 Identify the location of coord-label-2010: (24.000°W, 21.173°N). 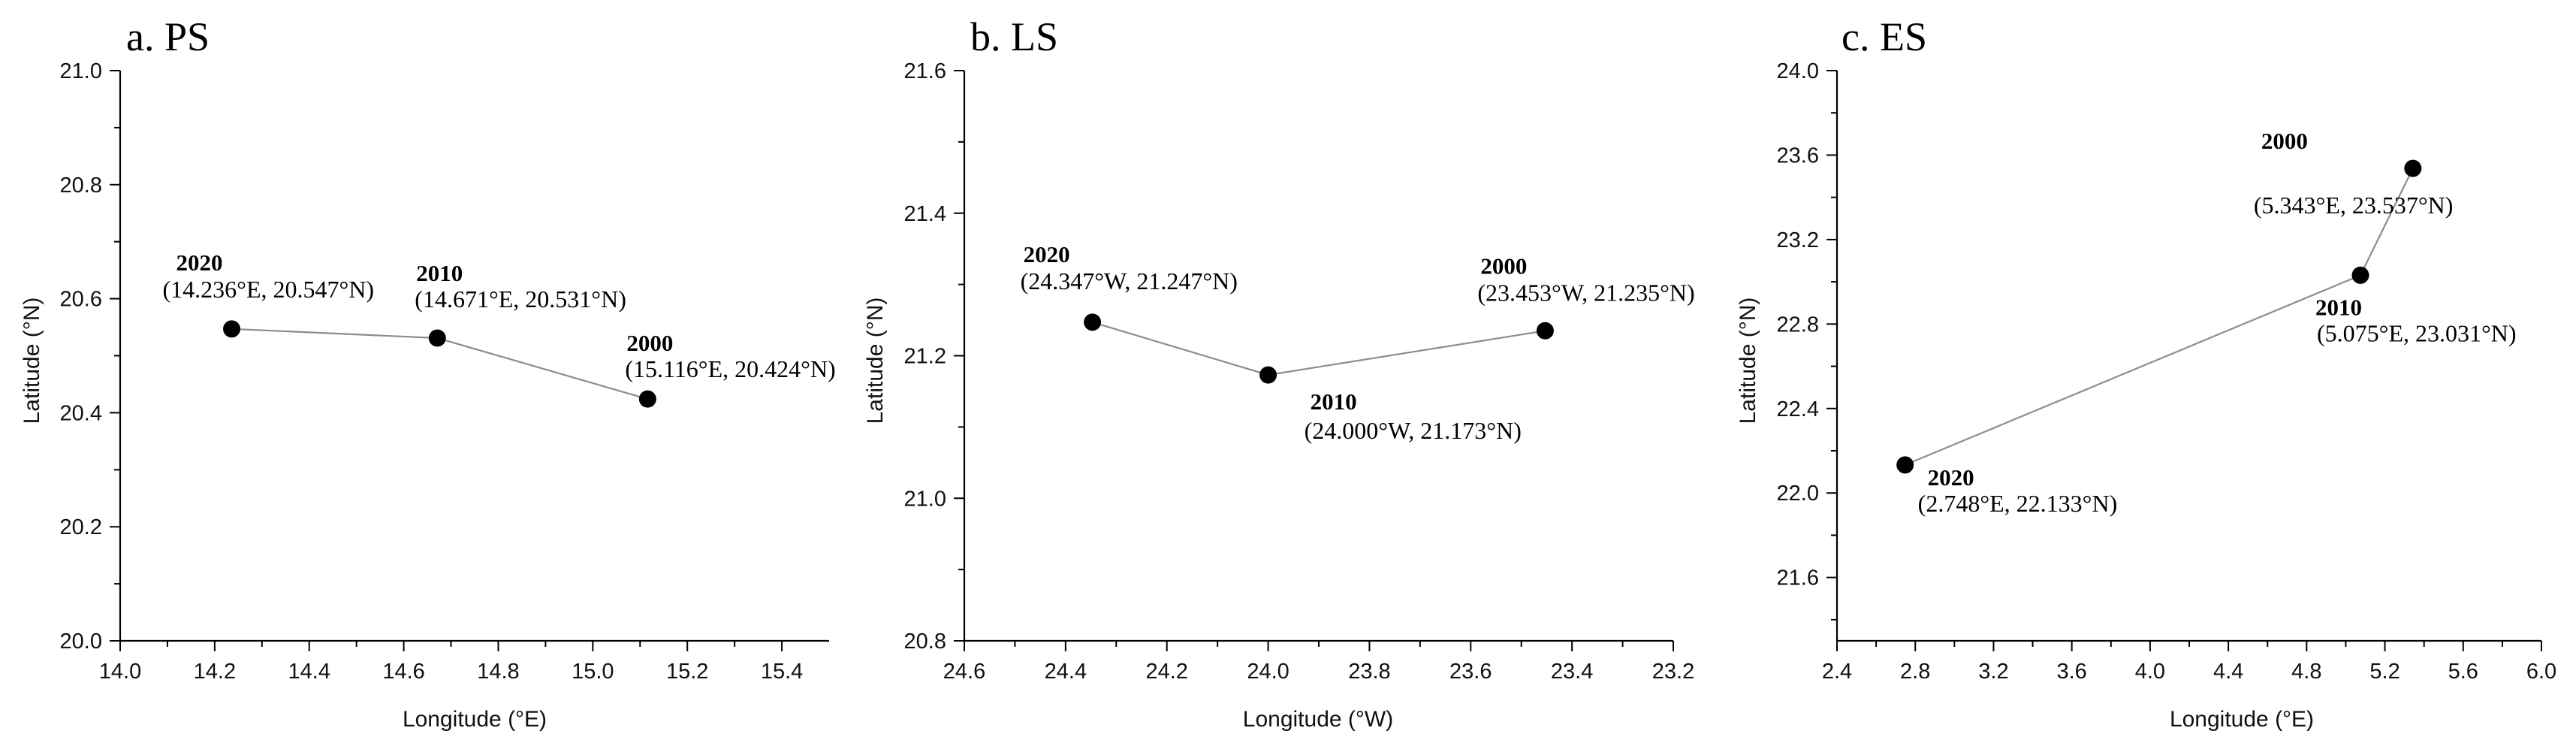
(1413, 430).